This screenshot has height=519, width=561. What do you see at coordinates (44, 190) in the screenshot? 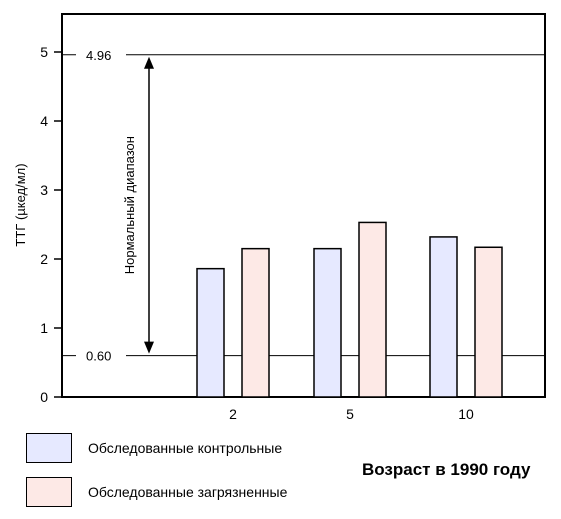
I see `y-tick-label-3: 3` at bounding box center [44, 190].